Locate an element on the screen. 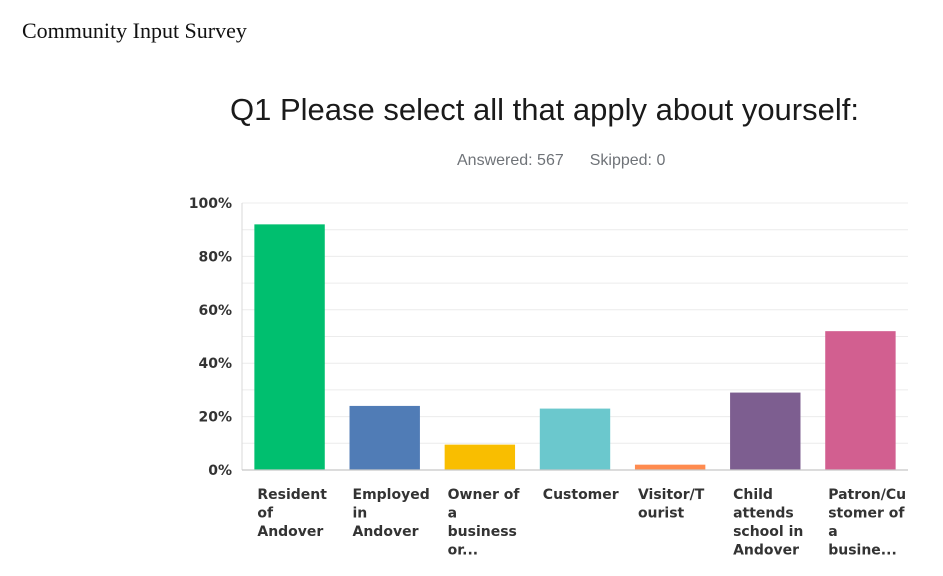  x-category-label: stomer of is located at coordinates (866, 514).